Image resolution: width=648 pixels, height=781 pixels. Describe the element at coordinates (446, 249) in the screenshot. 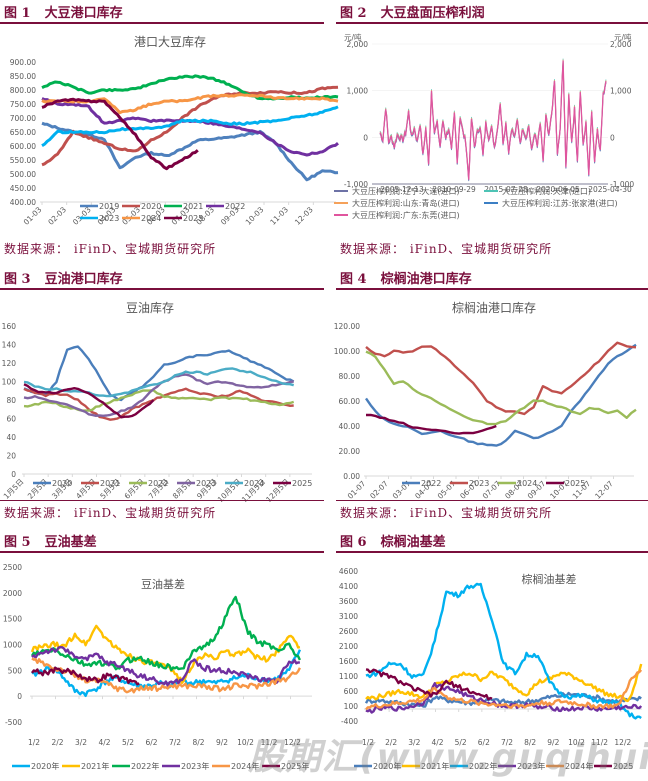

I see `figure-2-source: 数据来源： iFinD、宝城期货研究所` at that location.